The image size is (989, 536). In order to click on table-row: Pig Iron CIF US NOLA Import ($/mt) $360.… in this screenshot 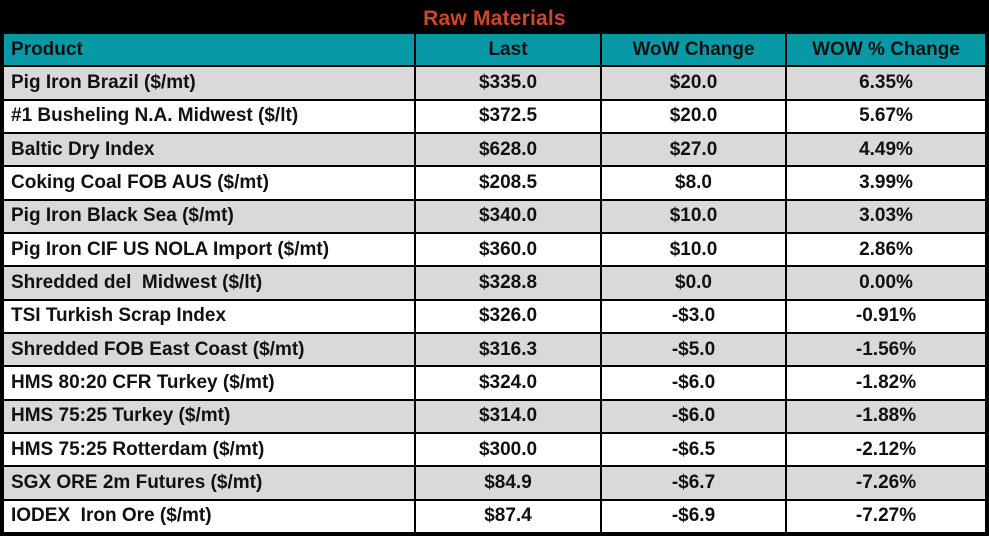, I will do `click(494, 249)`.